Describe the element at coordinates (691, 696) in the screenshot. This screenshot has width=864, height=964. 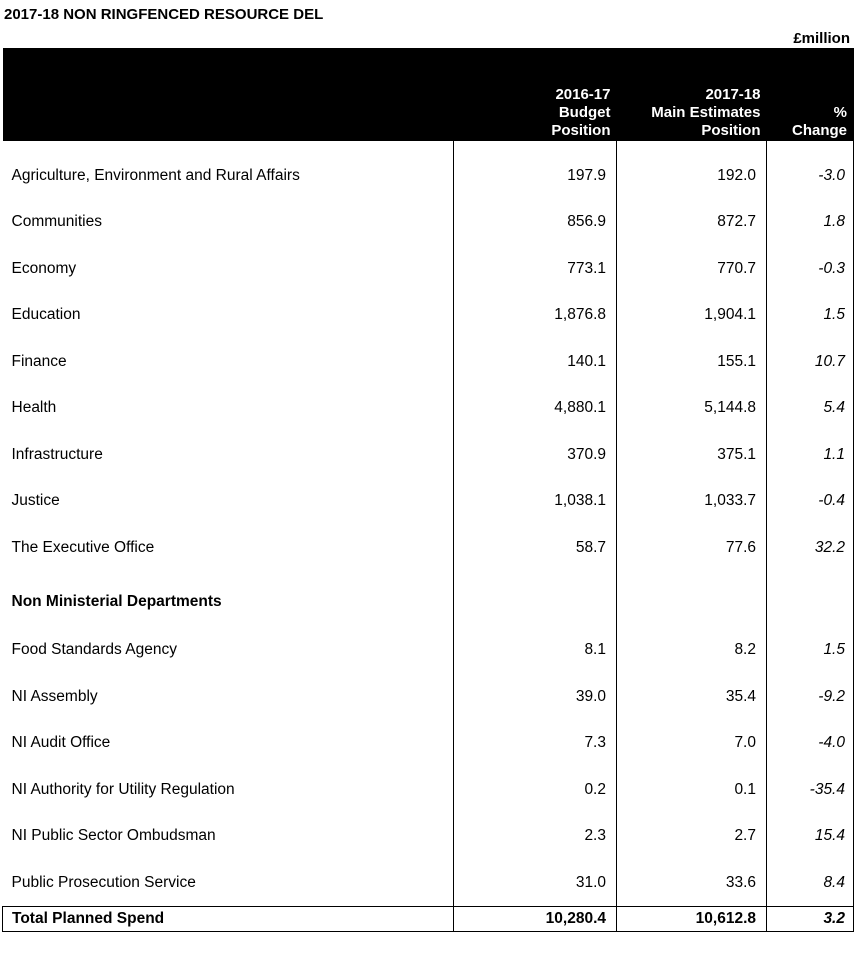
I see `value-2017-18: 35.4` at that location.